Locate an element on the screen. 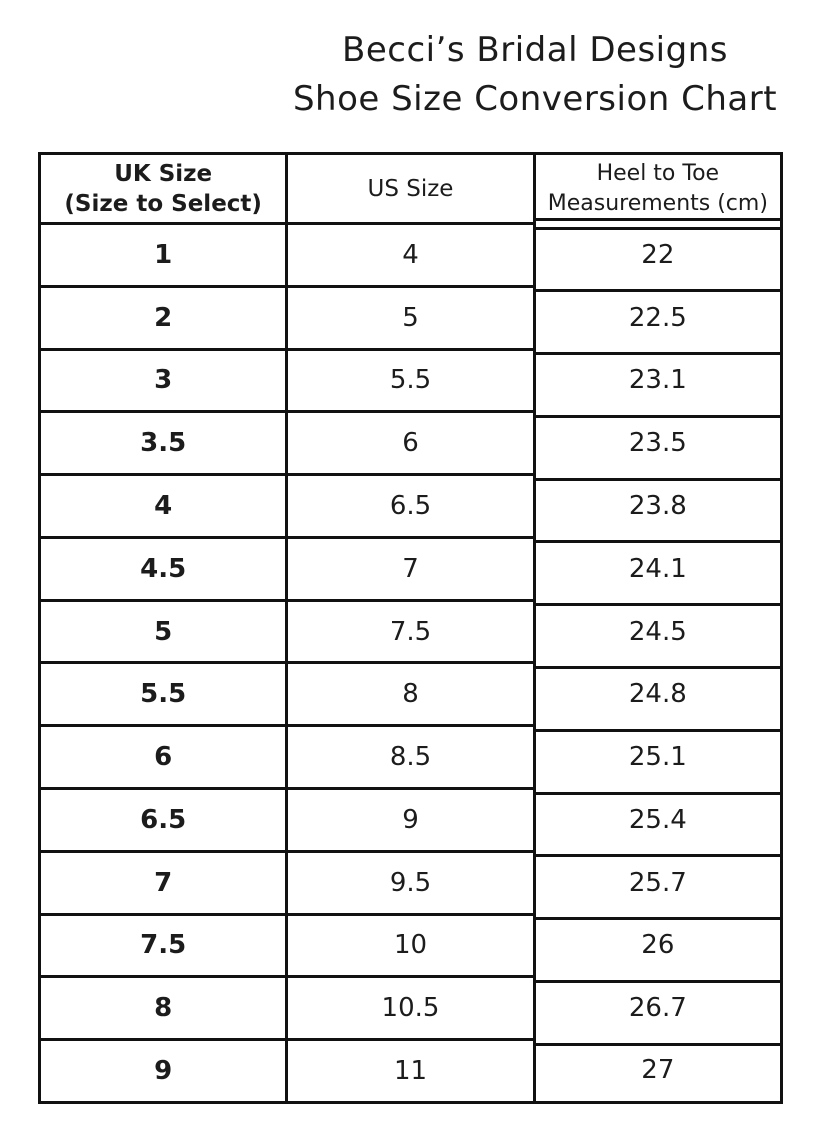 The width and height of the screenshot is (818, 1134). cell-heel-toe: 23.8 is located at coordinates (658, 506).